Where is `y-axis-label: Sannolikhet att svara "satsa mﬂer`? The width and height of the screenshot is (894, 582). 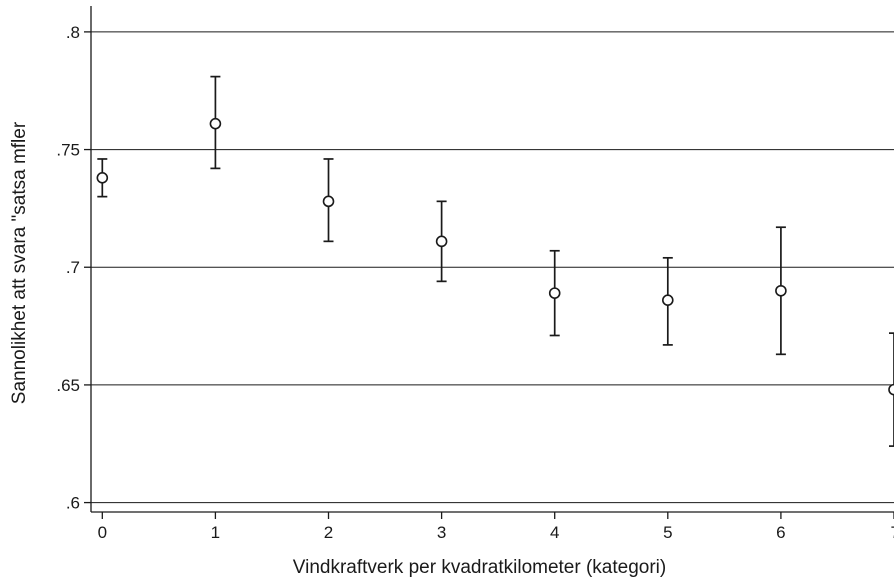
y-axis-label: Sannolikhet att svara "satsa mﬂer is located at coordinates (19, 262).